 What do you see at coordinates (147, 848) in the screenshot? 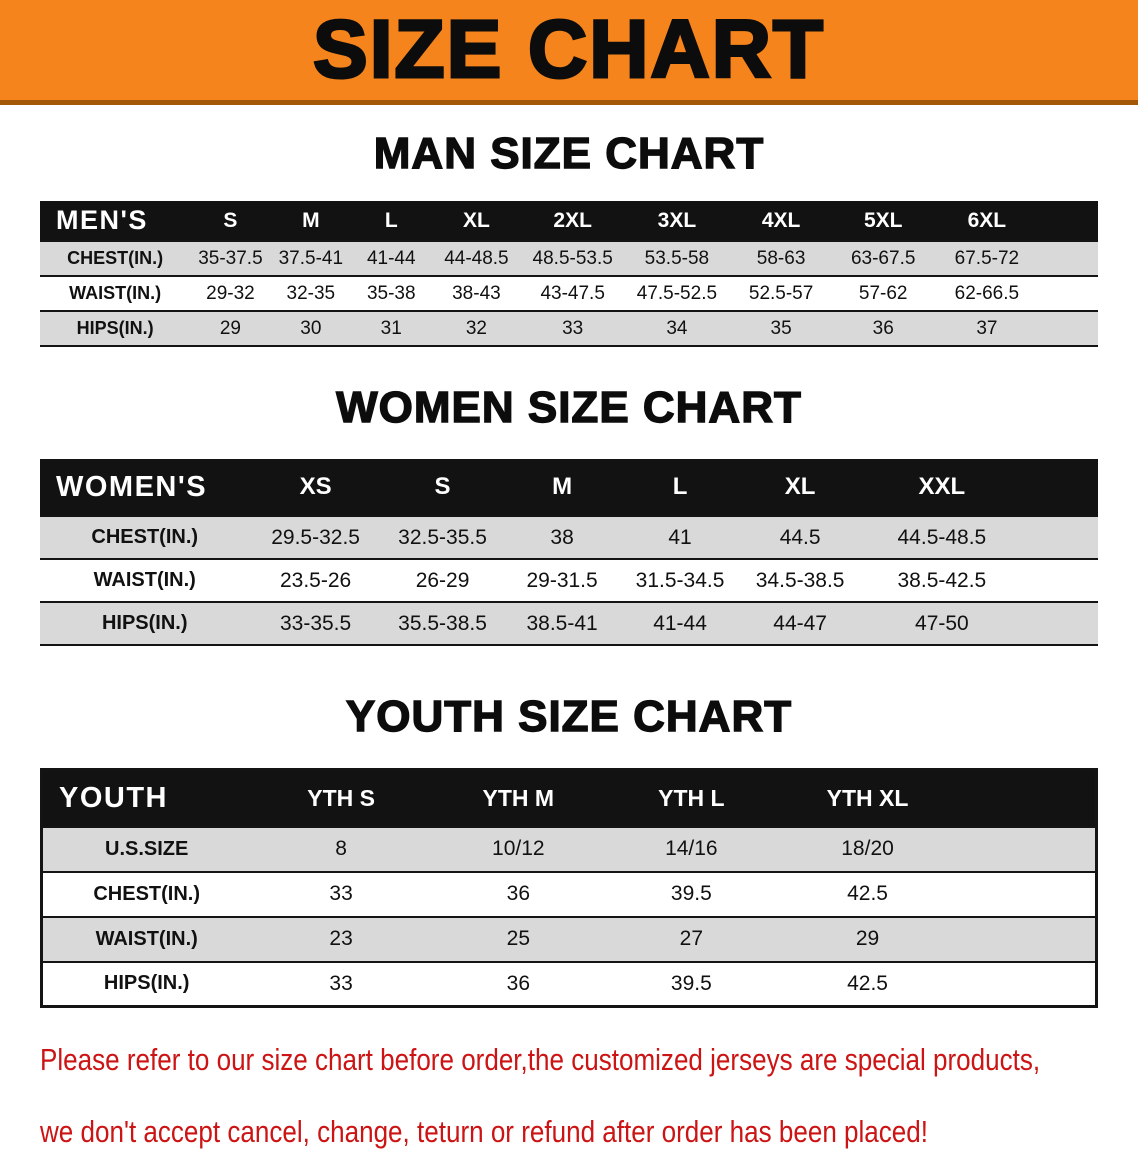
I see `row-label: U.S.SIZE` at bounding box center [147, 848].